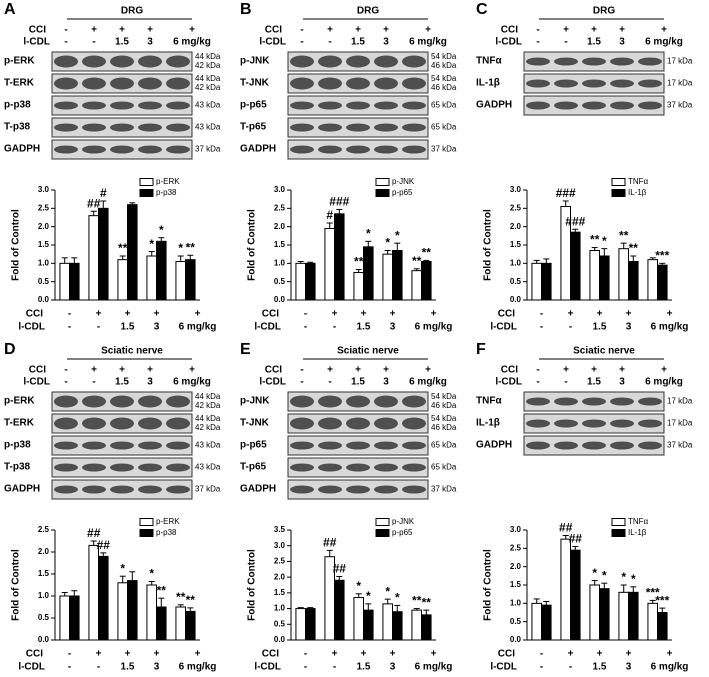 The image size is (709, 677). Describe the element at coordinates (368, 351) in the screenshot. I see `tissue-label: Sciatic nerve` at that location.